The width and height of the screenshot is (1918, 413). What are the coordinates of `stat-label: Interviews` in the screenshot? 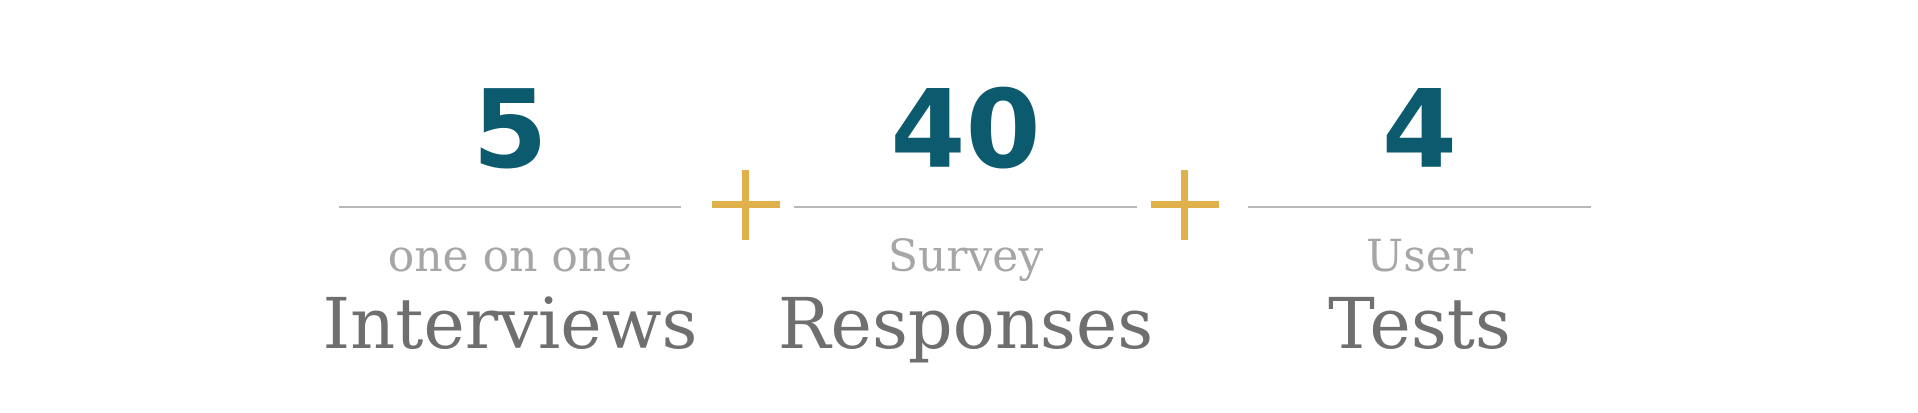 It's located at (510, 324).